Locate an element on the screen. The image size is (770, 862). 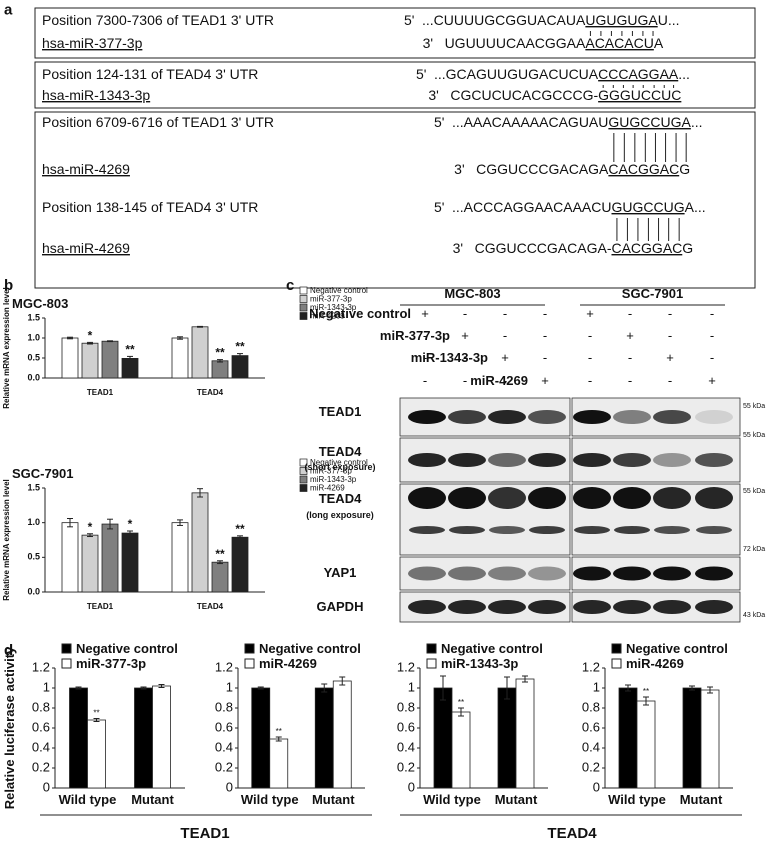
seq-part: ACACACU is located at coordinates (619, 43).